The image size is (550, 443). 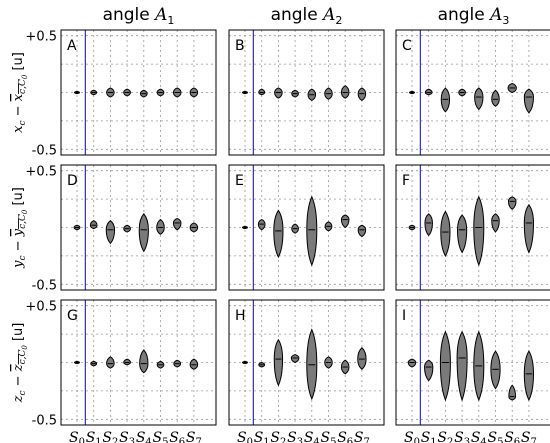 I want to click on y-axis-label: xc − xc,C0 [u], so click(x=20, y=92).